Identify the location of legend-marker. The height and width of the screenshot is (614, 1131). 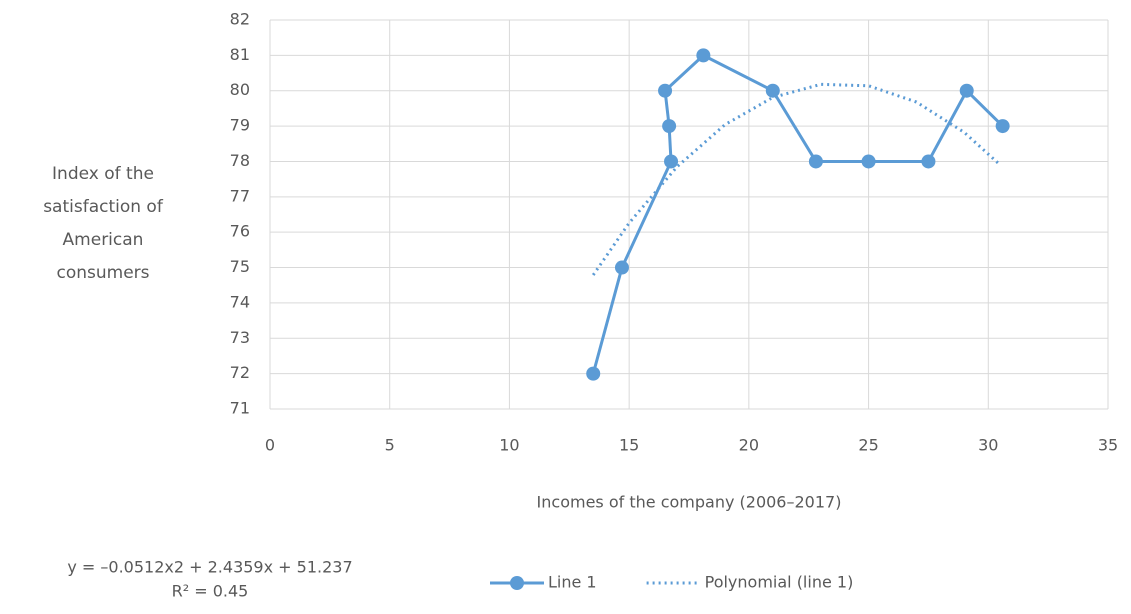
(517, 583).